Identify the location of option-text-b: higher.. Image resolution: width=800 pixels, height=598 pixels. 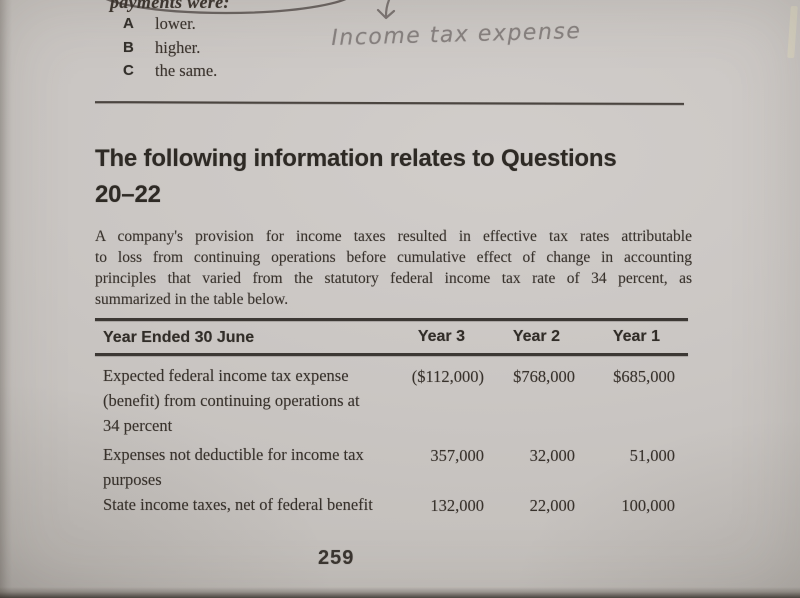
(178, 47).